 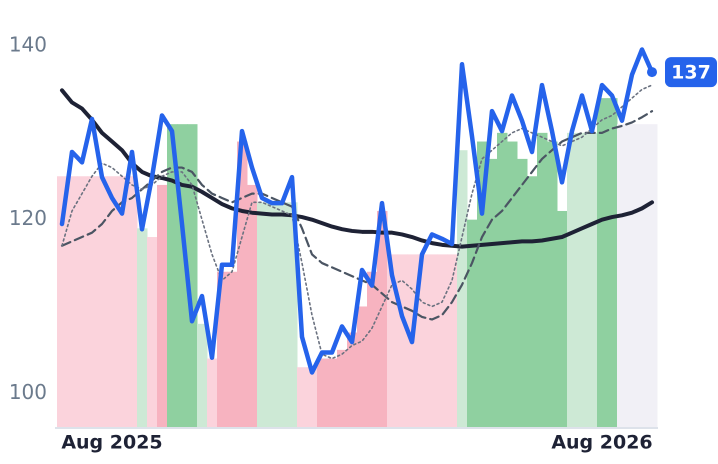 What do you see at coordinates (652, 72) in the screenshot?
I see `last-point` at bounding box center [652, 72].